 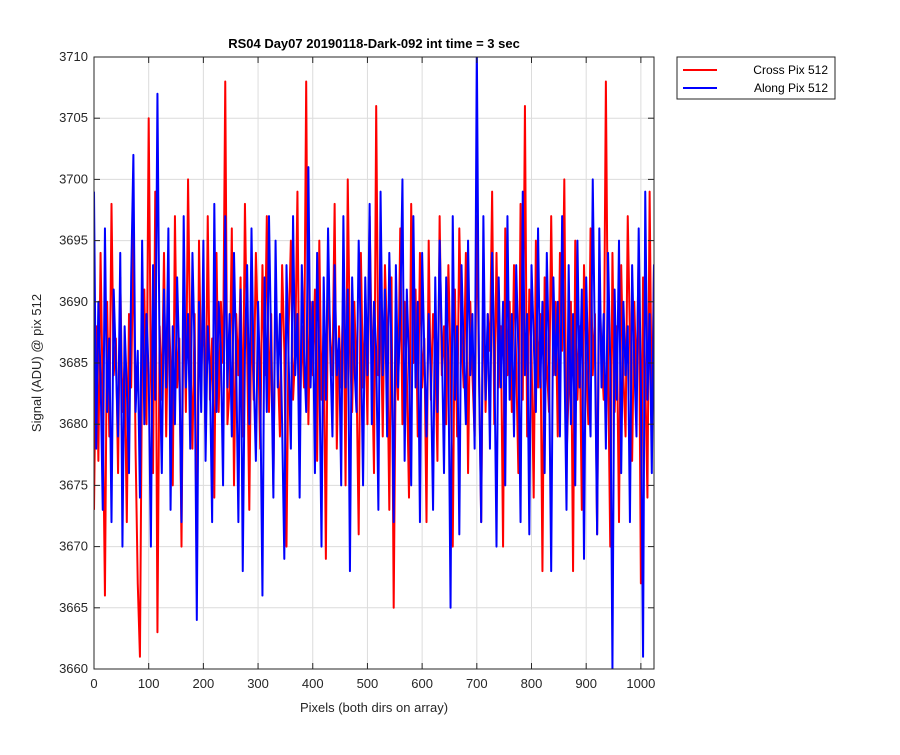 What do you see at coordinates (73, 423) in the screenshot?
I see `y-tick-label: 3680` at bounding box center [73, 423].